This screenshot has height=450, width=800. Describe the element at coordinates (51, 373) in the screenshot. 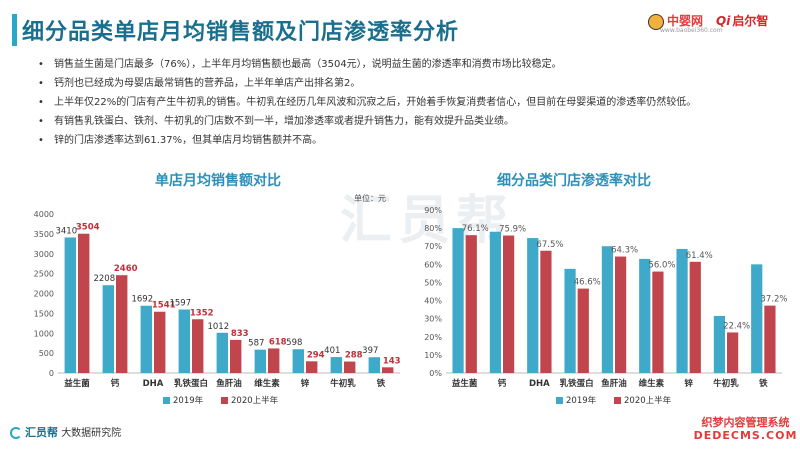

I see `y-tick-label: 0` at that location.